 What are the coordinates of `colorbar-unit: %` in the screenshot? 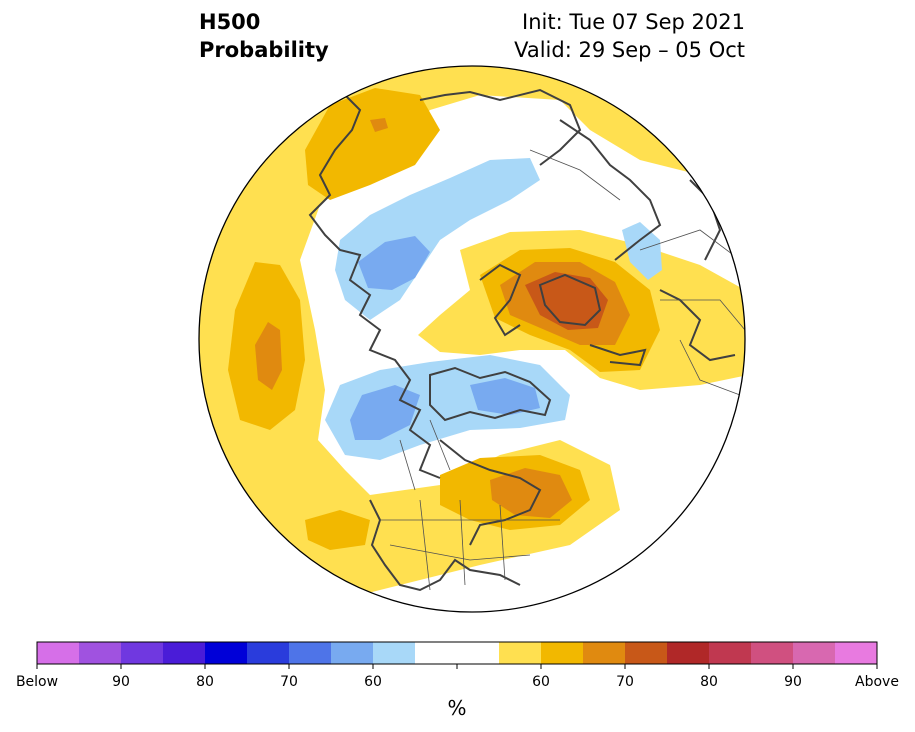 It's located at (457, 708).